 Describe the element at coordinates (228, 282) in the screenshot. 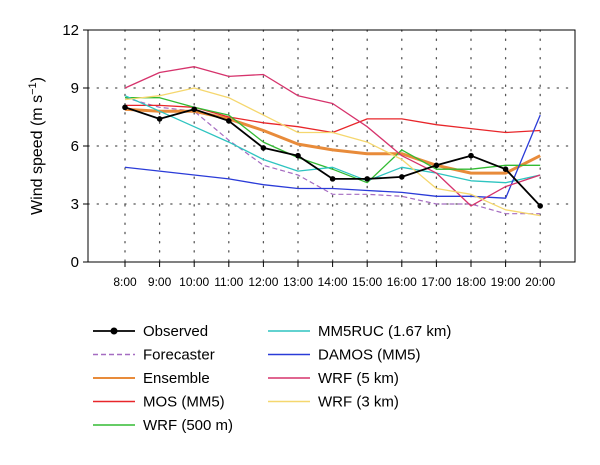

I see `x-tick-label: 11:00` at that location.